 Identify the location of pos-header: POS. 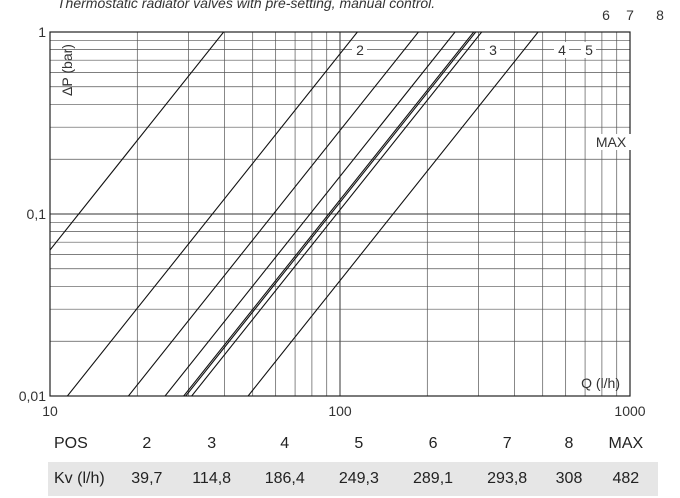
(71, 443).